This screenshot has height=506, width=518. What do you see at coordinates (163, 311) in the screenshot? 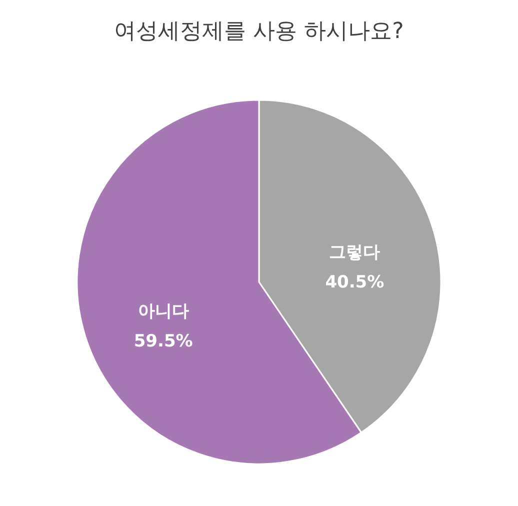
I see `slice-label: 아니다` at bounding box center [163, 311].